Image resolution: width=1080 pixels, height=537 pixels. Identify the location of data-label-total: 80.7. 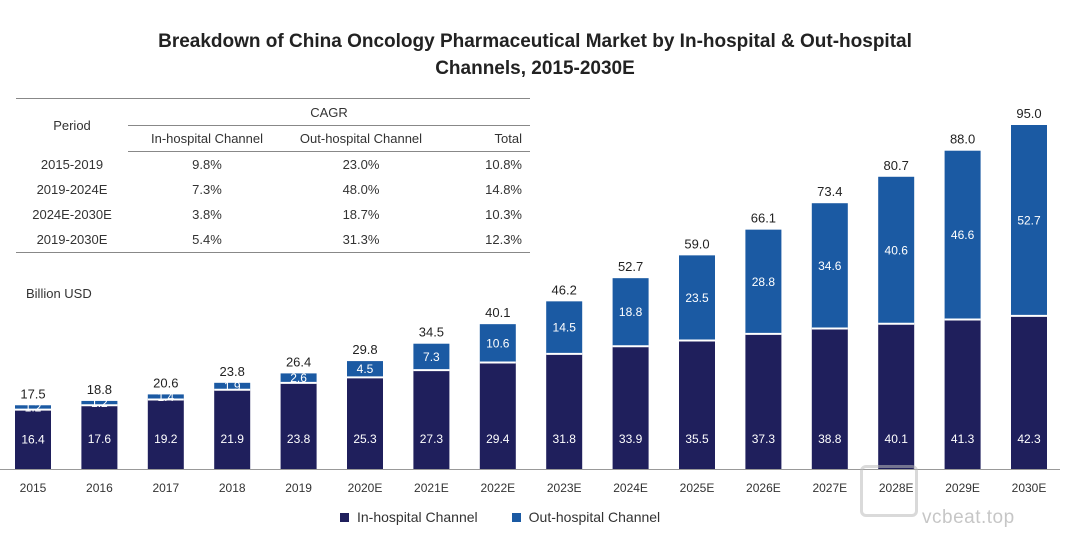
(896, 165).